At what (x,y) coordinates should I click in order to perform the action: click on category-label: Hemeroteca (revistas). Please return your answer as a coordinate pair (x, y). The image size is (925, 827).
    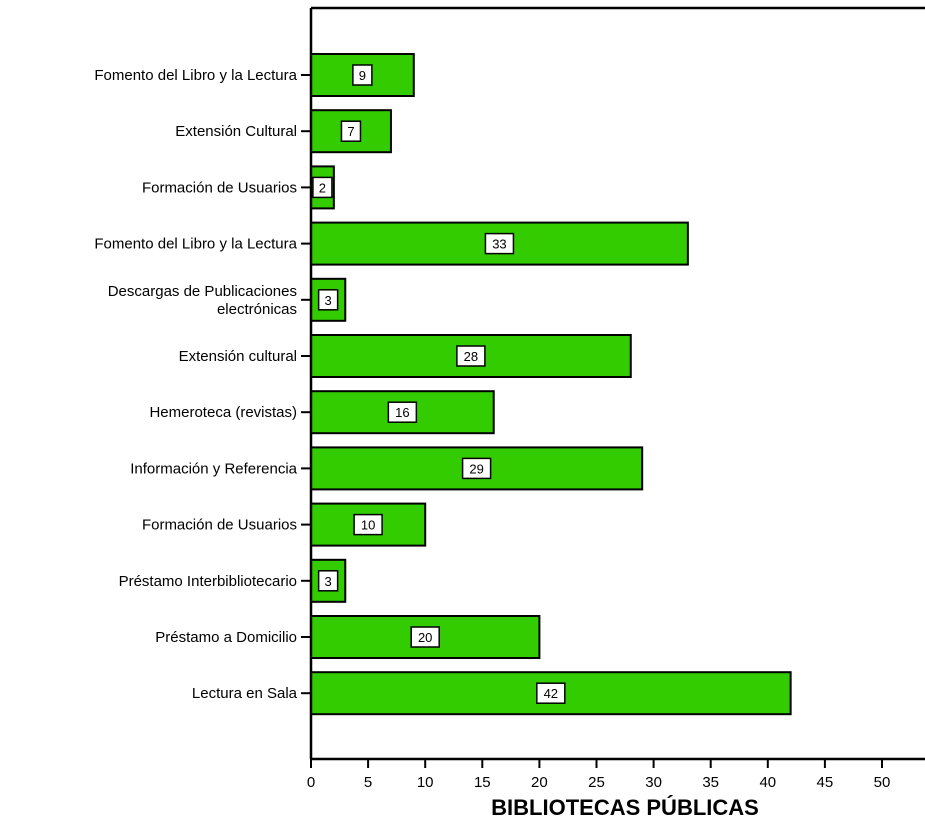
    Looking at the image, I should click on (223, 412).